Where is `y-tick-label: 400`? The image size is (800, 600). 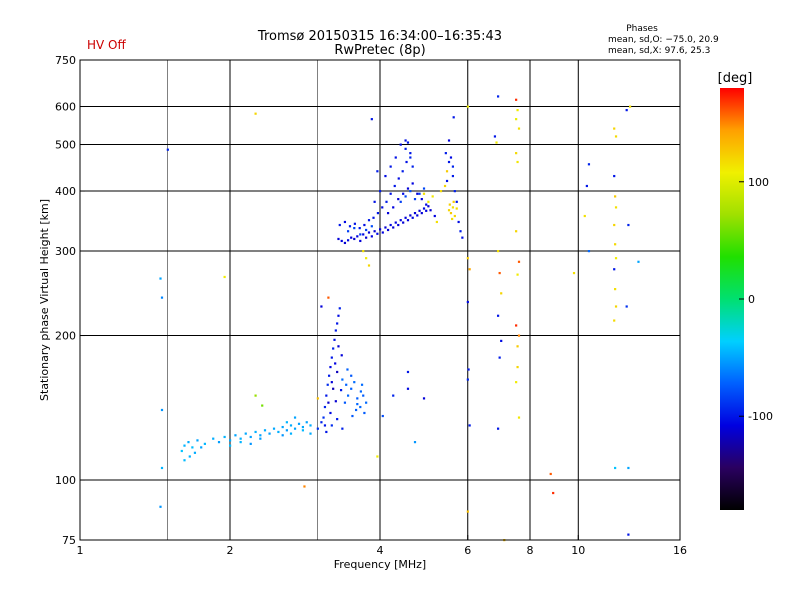
y-tick-label: 400 is located at coordinates (65, 191).